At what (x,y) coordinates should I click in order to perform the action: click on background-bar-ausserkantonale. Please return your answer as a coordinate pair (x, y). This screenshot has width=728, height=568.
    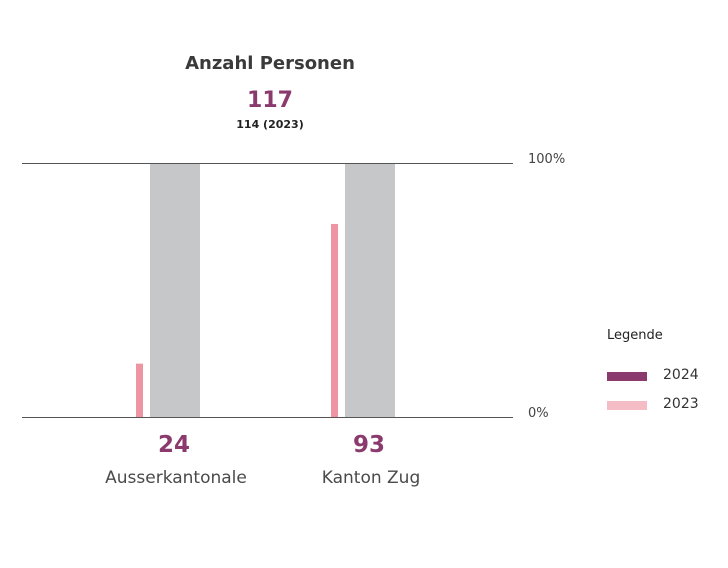
    Looking at the image, I should click on (175, 290).